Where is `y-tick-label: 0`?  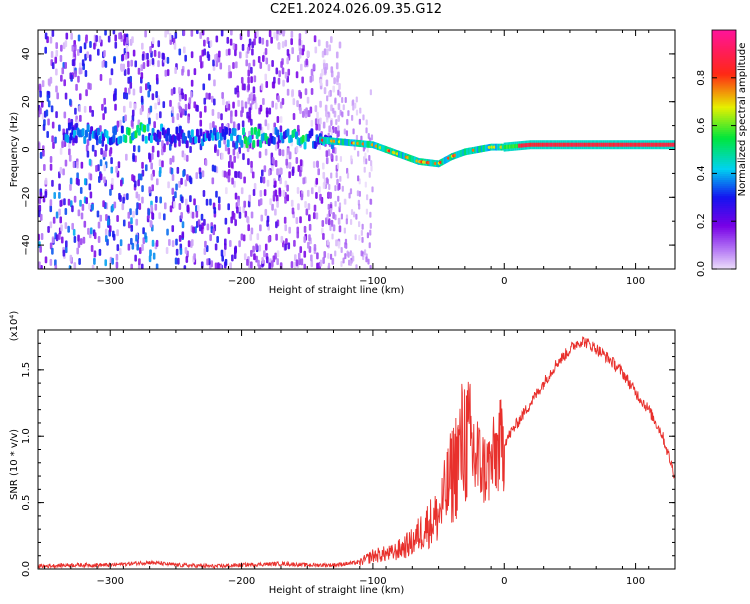
y-tick-label: 0 is located at coordinates (26, 149).